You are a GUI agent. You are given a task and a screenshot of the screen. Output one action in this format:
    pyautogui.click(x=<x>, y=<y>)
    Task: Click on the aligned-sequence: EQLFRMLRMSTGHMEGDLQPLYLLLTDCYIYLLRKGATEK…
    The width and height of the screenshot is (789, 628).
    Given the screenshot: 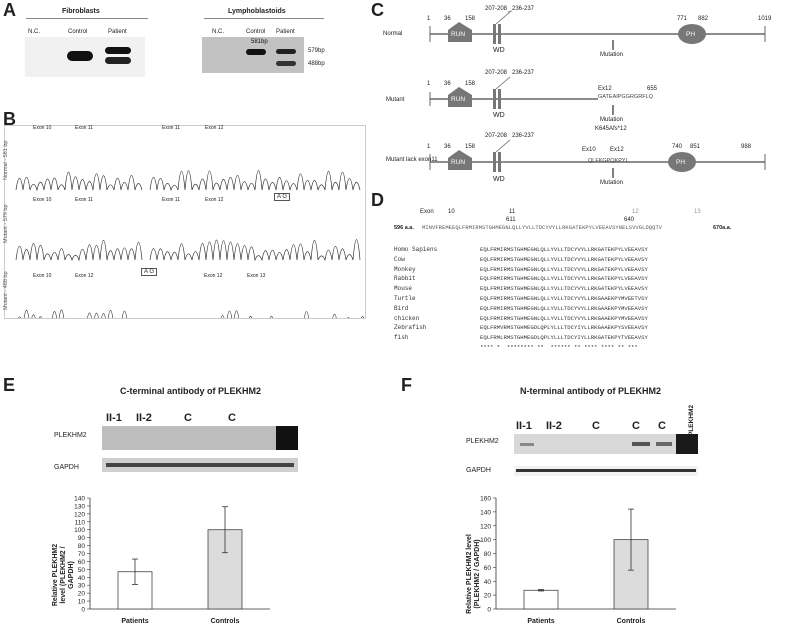 What is the action you would take?
    pyautogui.click(x=564, y=338)
    